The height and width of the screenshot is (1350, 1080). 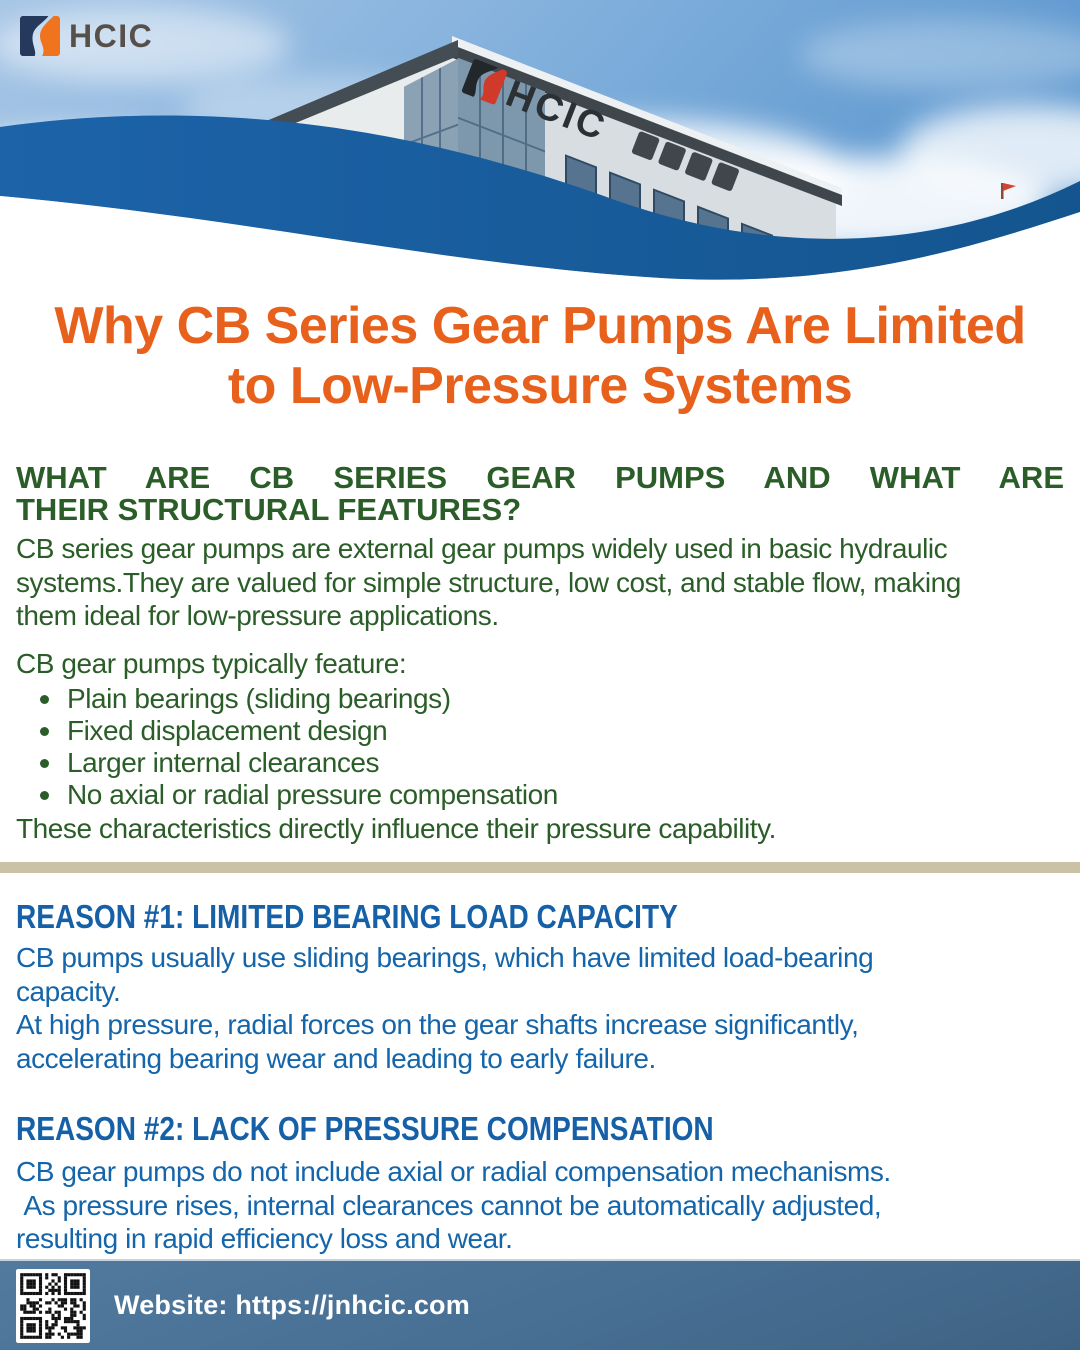 What do you see at coordinates (540, 326) in the screenshot?
I see `title-line-1: Why CB Series Gear Pumps Are Limited` at bounding box center [540, 326].